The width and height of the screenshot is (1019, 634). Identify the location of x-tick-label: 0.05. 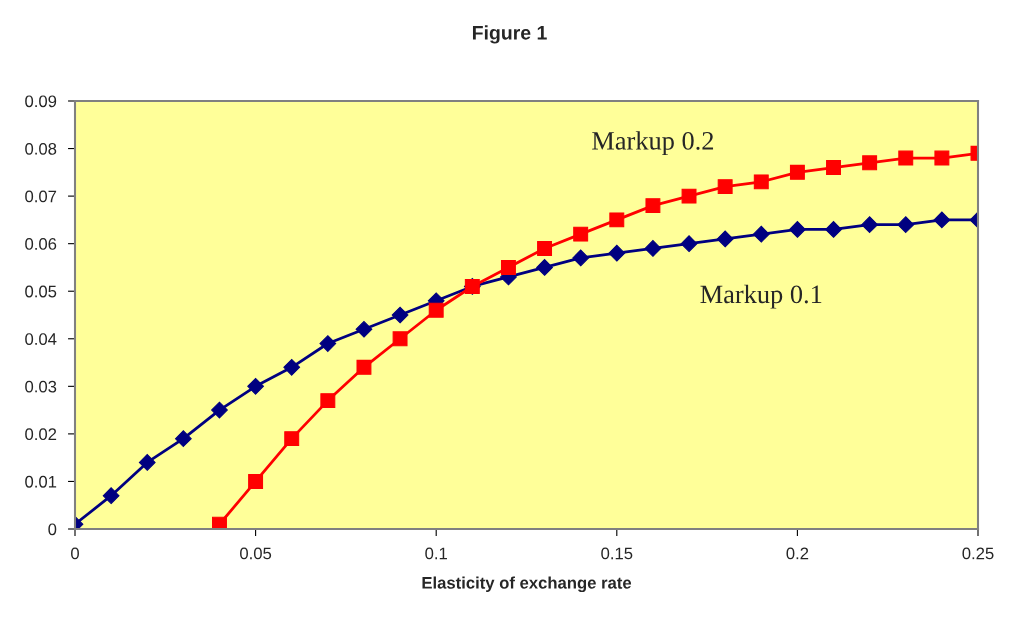
(256, 553).